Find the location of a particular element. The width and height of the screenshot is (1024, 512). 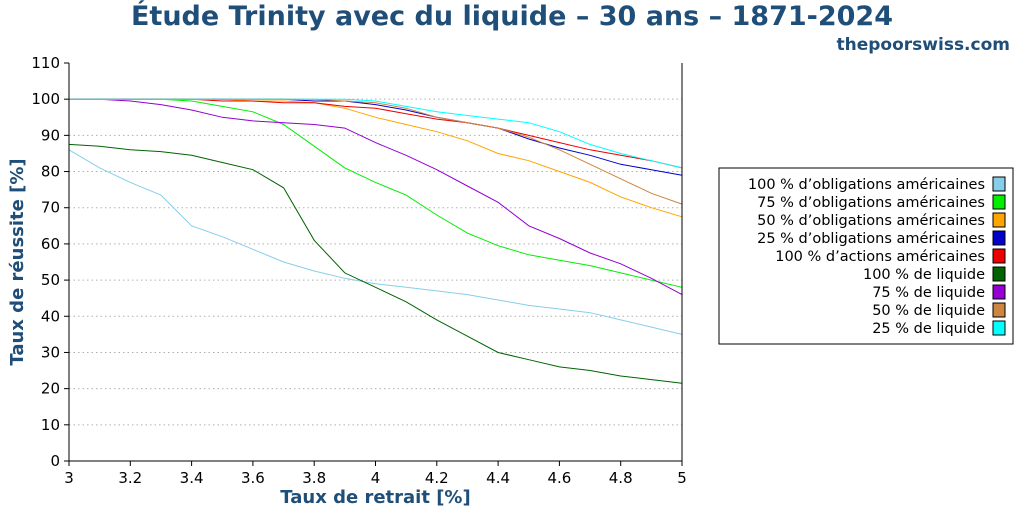

x-tick-label: 3 is located at coordinates (69, 478).